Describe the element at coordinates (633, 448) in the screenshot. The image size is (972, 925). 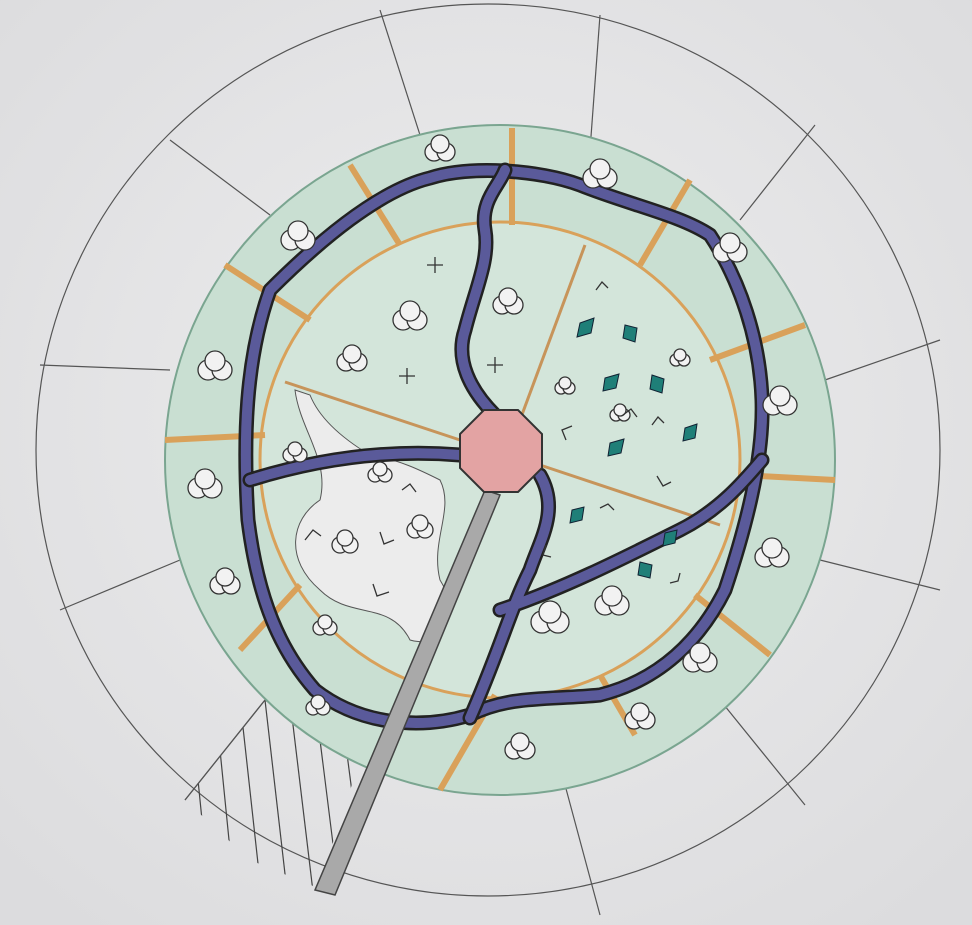
I see `shrubs` at that location.